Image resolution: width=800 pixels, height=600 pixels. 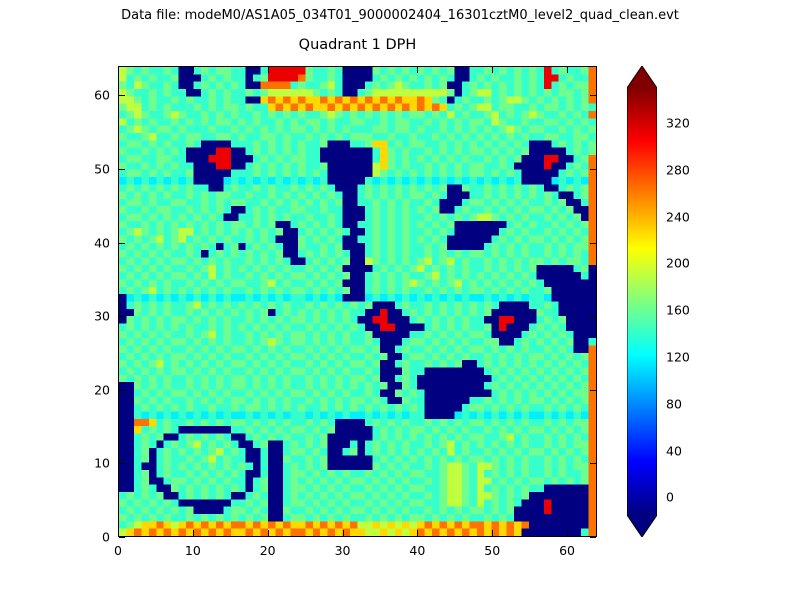 I want to click on colorbar-lower-arrow, so click(x=642, y=526).